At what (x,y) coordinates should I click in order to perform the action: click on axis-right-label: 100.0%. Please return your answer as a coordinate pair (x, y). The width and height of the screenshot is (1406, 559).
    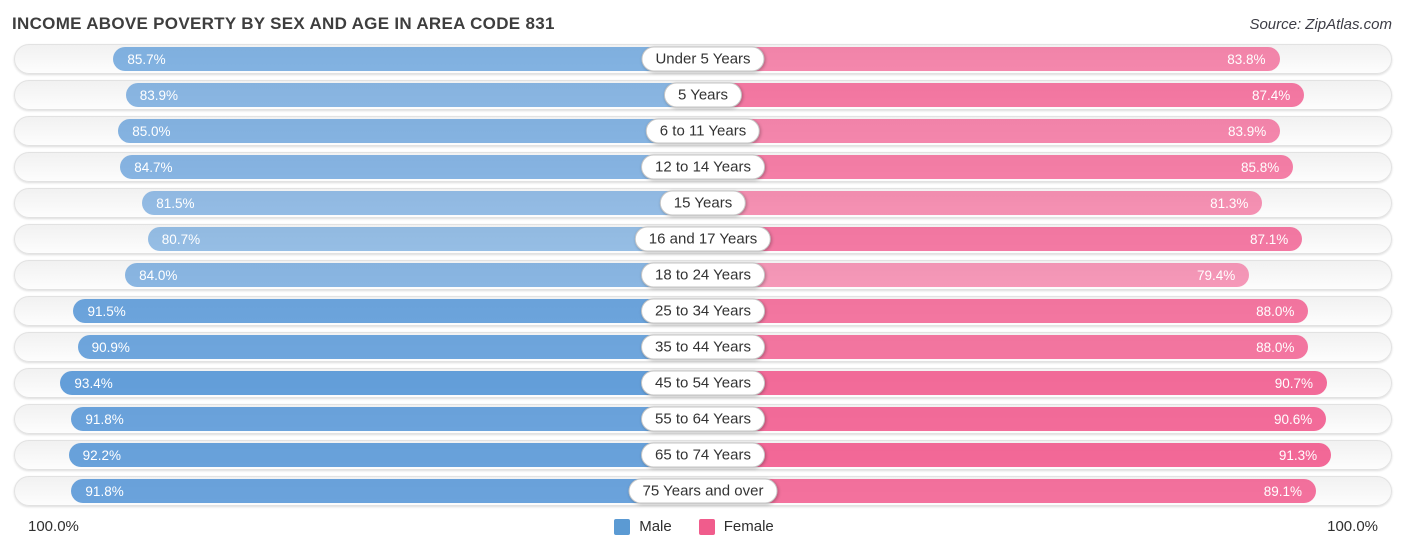
    Looking at the image, I should click on (1352, 526).